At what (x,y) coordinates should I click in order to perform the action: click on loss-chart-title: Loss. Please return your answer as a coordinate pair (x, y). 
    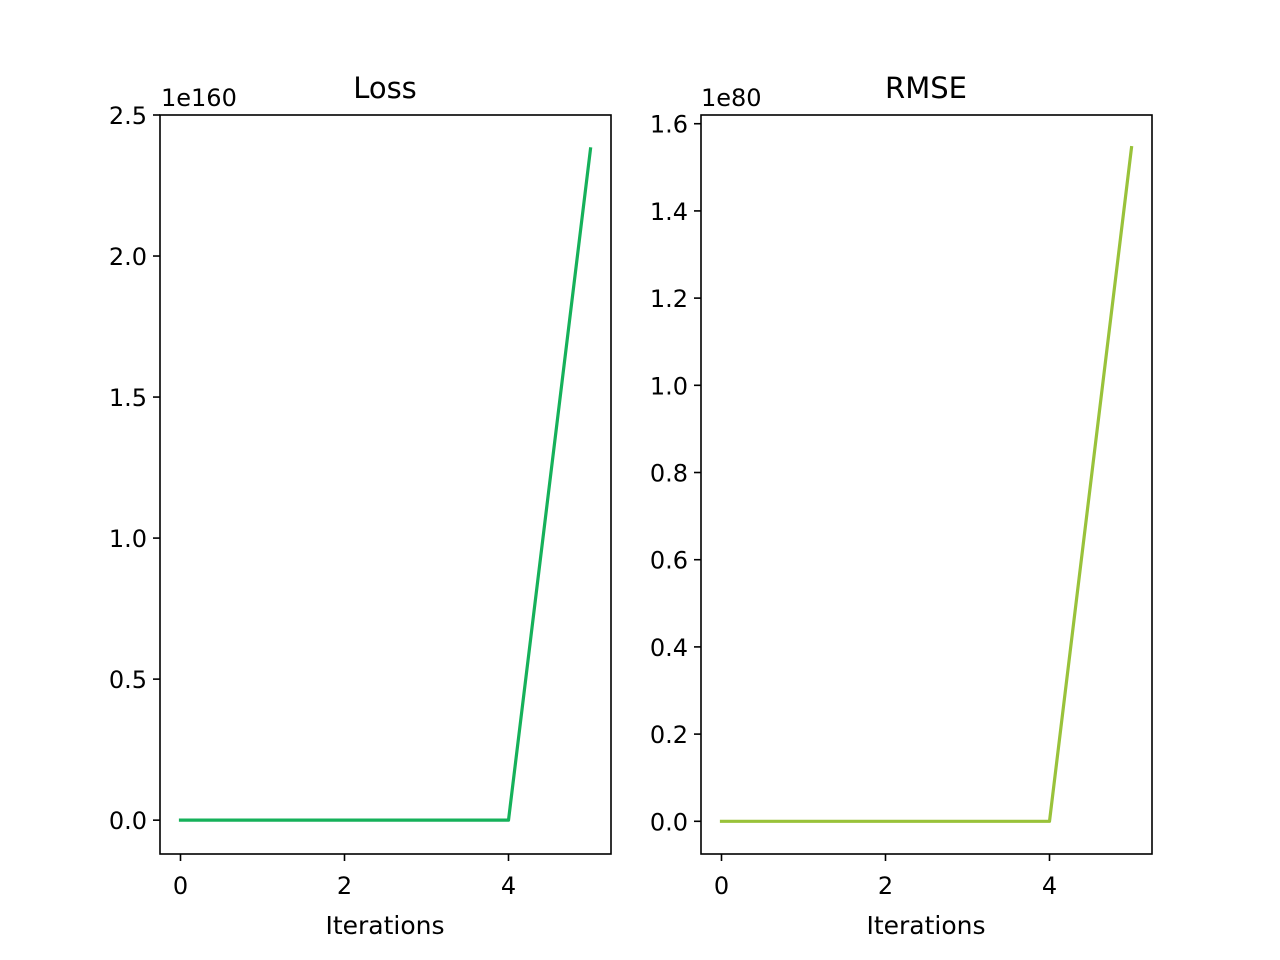
    Looking at the image, I should click on (385, 88).